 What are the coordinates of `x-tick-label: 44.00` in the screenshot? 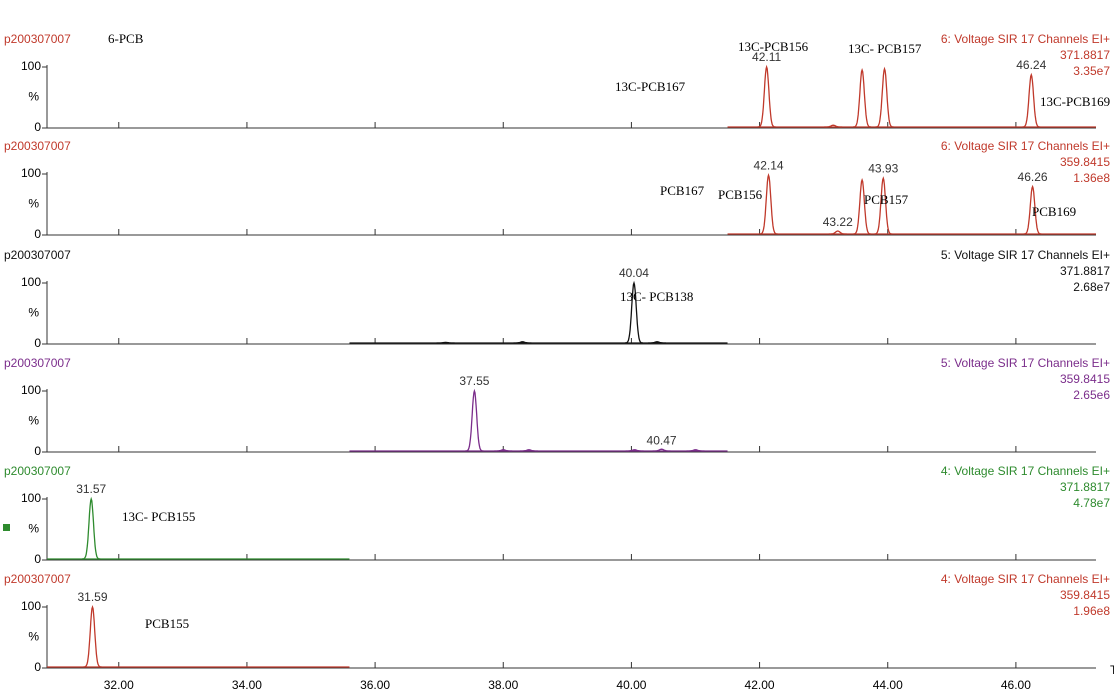 It's located at (888, 685).